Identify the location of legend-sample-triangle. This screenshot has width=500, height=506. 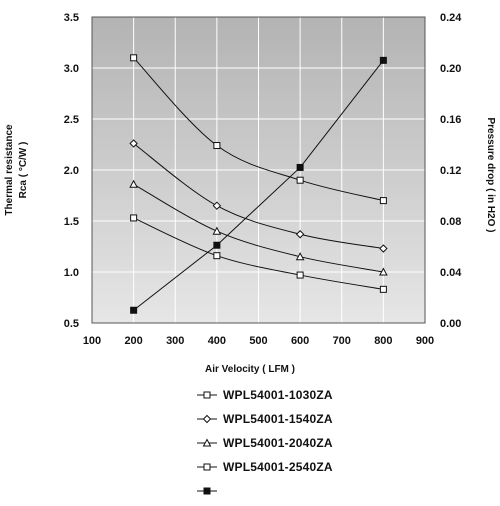
(207, 442).